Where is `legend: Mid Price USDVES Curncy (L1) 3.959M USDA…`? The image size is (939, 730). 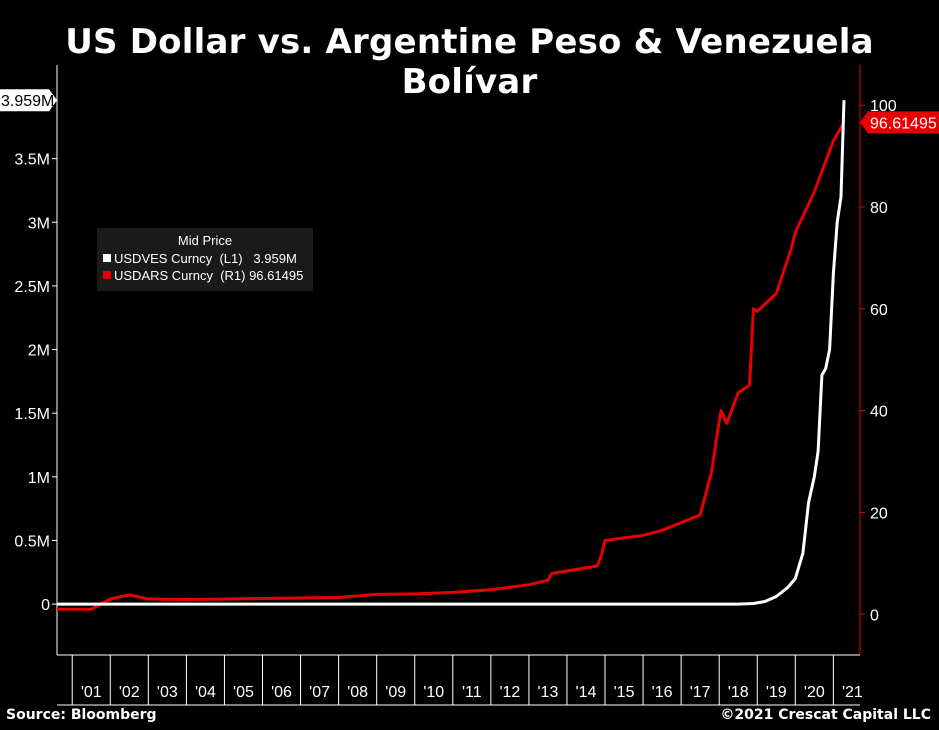
legend: Mid Price USDVES Curncy (L1) 3.959M USDA… is located at coordinates (205, 259).